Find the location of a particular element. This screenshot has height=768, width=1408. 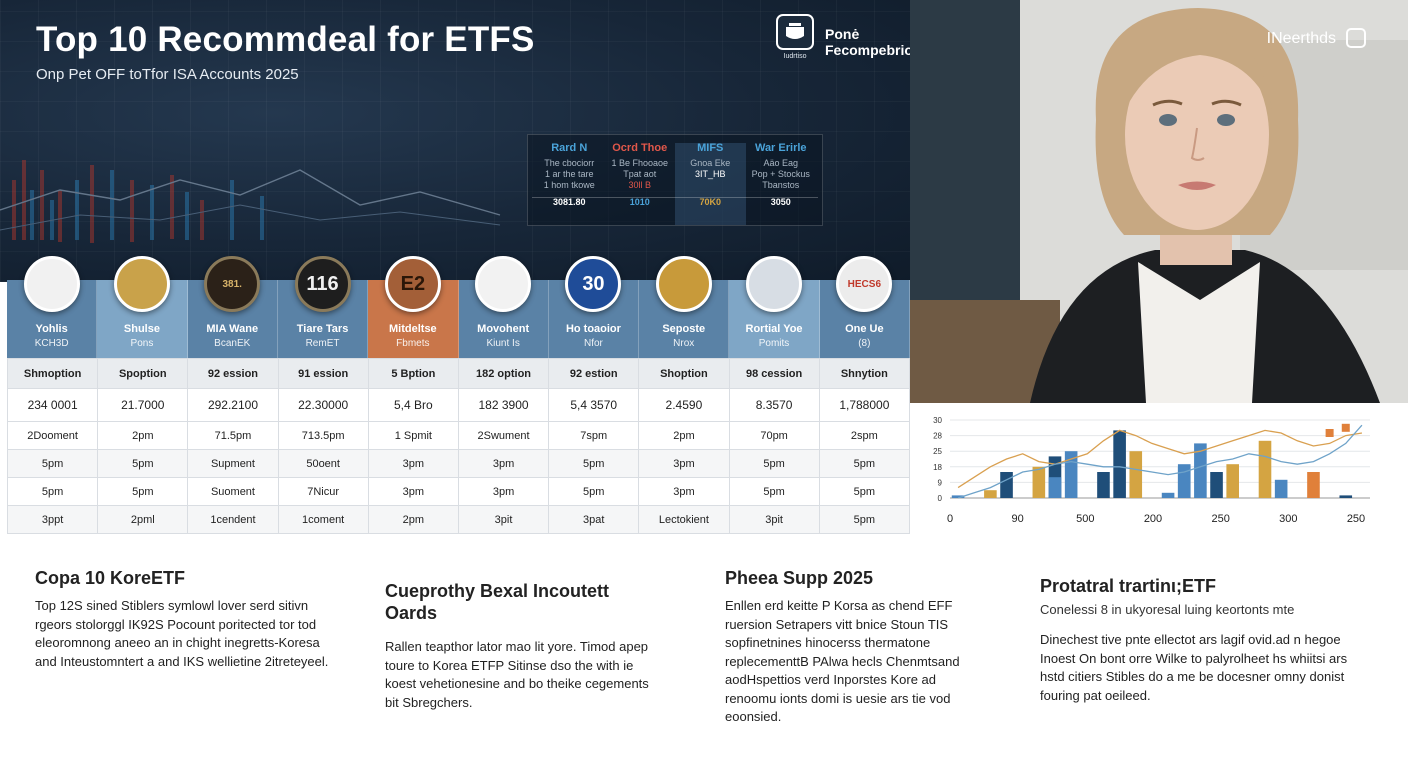

fund-code: Nrox is located at coordinates (684, 343).